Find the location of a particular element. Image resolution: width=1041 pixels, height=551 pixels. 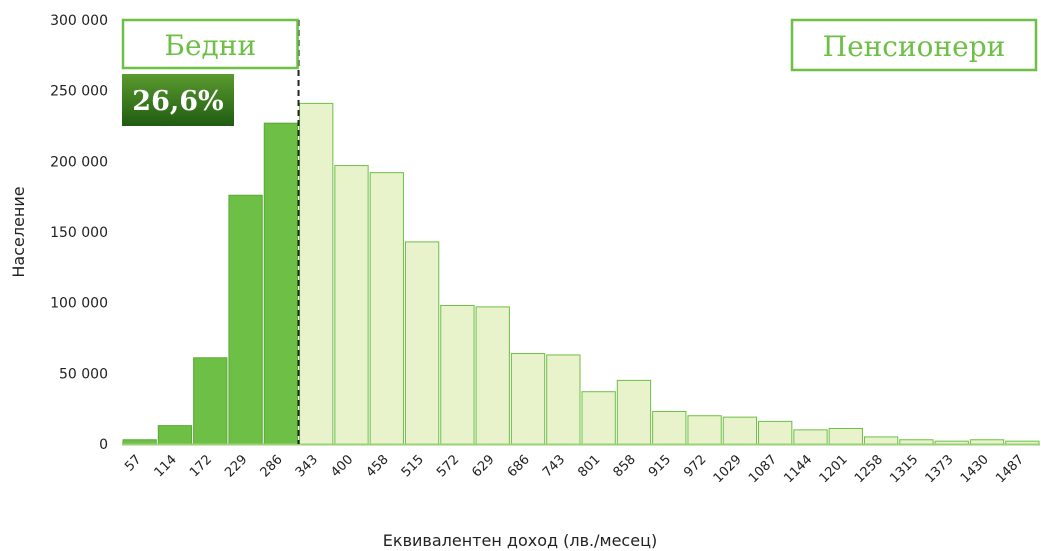

x-tick-label: 57 is located at coordinates (133, 463).